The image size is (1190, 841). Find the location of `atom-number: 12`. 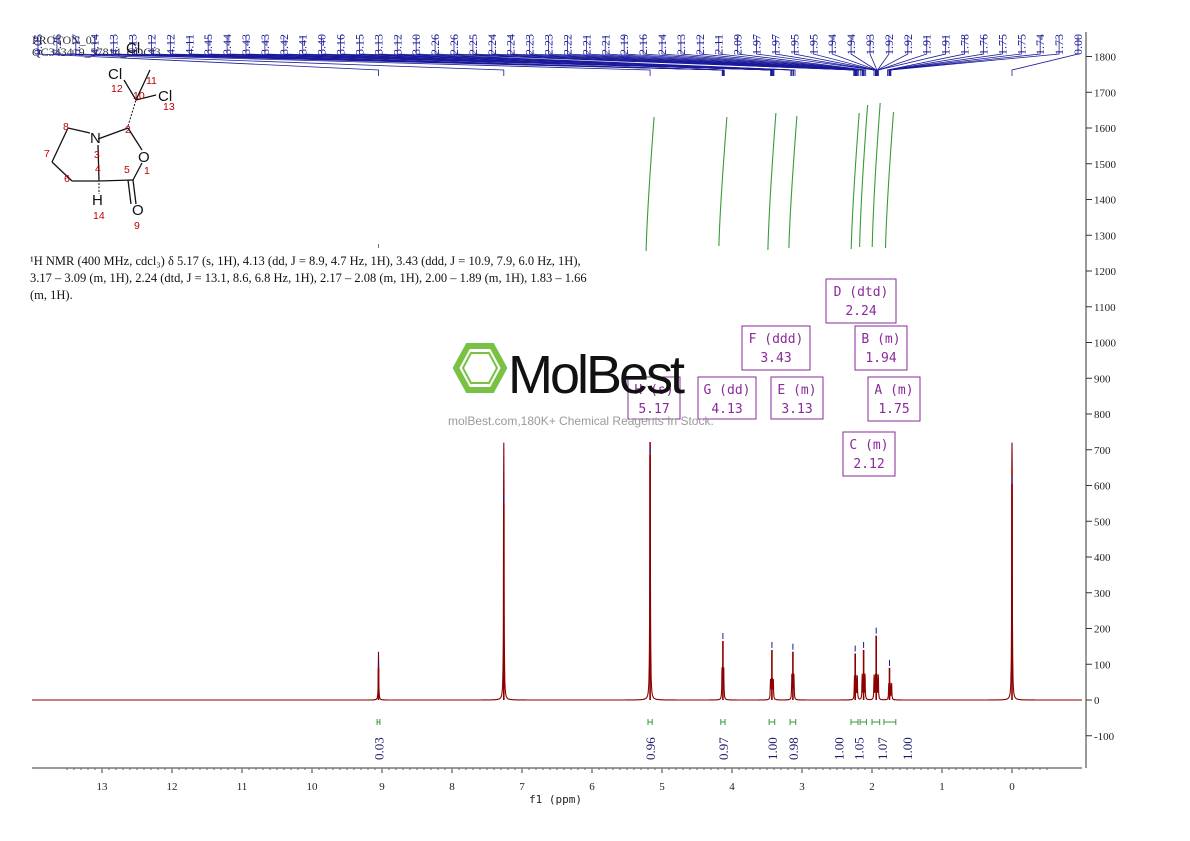

atom-number: 12 is located at coordinates (117, 89).